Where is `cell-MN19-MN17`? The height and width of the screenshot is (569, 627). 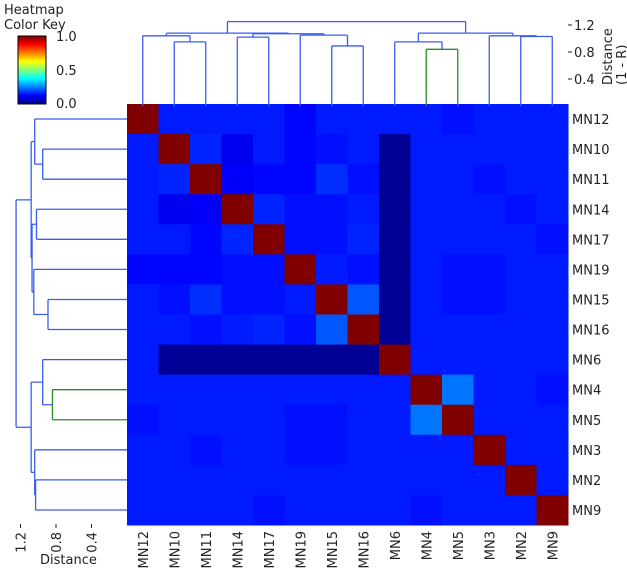 cell-MN19-MN17 is located at coordinates (269, 269).